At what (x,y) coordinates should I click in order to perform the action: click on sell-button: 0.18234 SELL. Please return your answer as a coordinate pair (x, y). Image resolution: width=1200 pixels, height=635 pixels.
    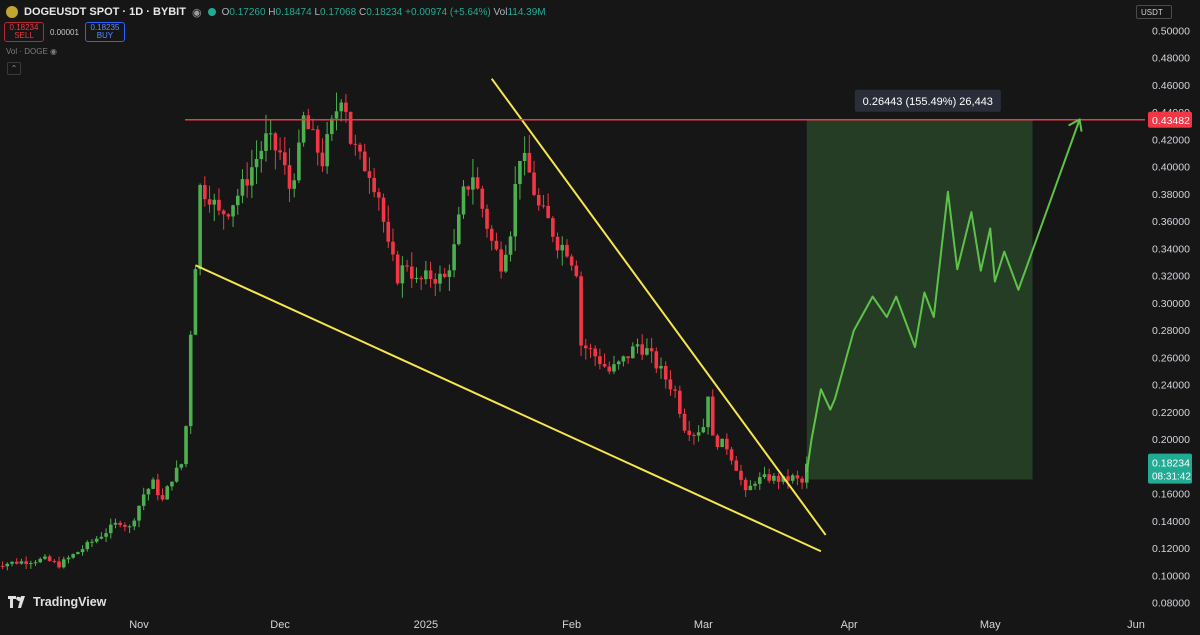
    Looking at the image, I should click on (24, 32).